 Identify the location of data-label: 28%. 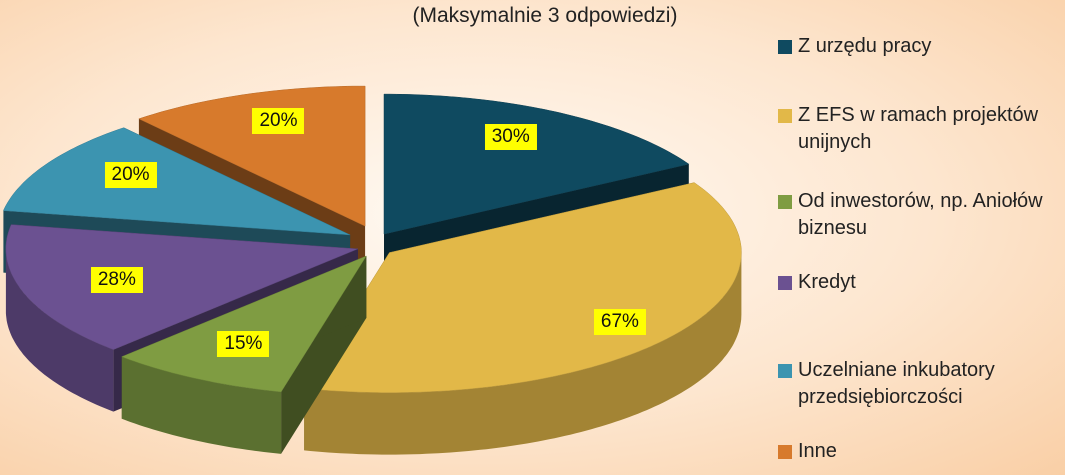
(116, 280).